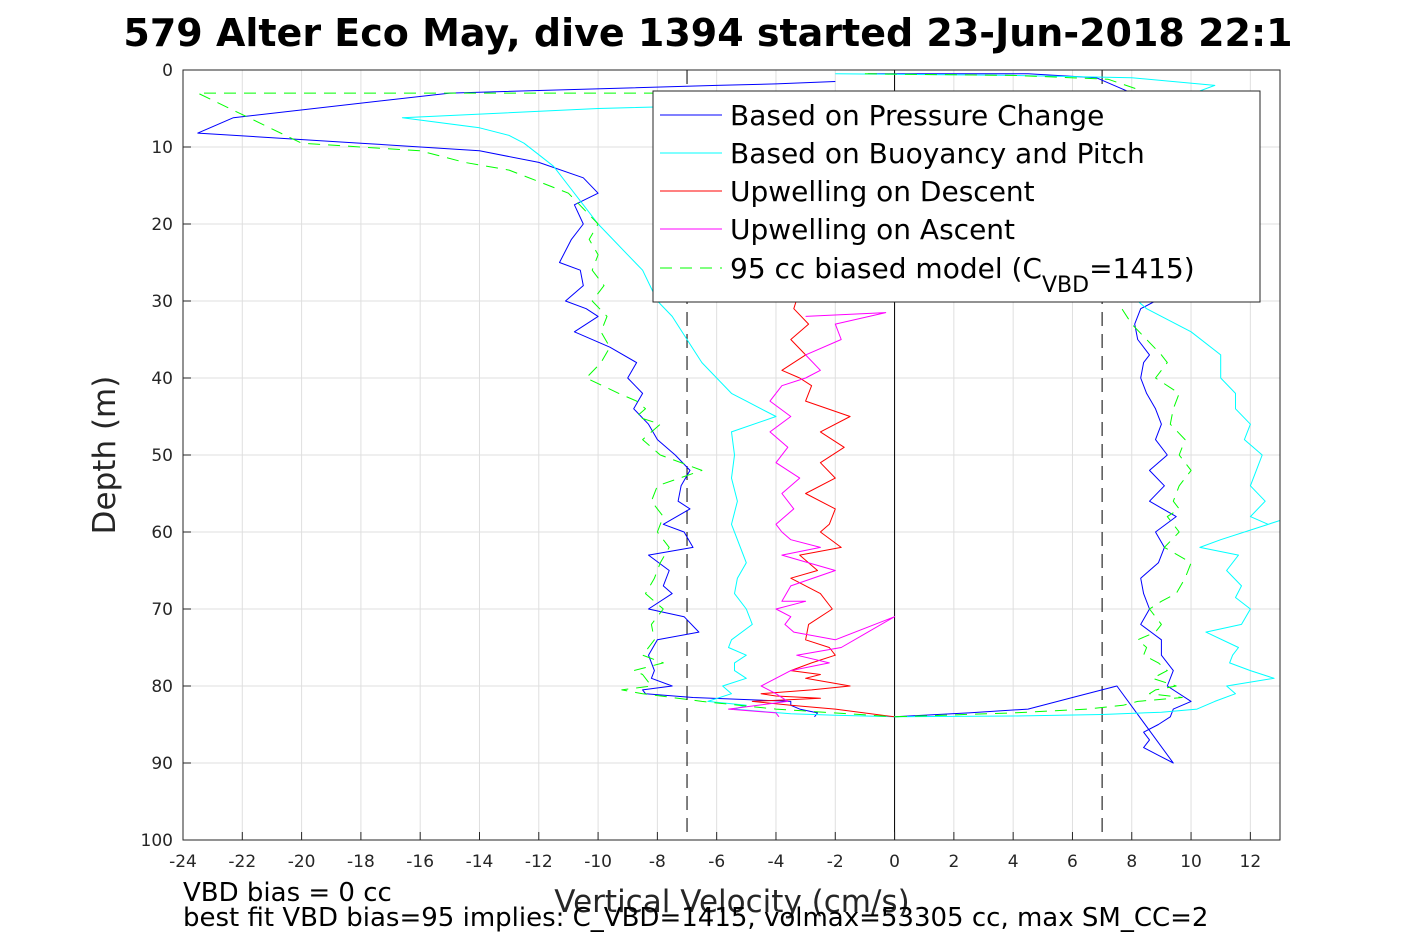 The height and width of the screenshot is (945, 1417). What do you see at coordinates (1065, 285) in the screenshot?
I see `legend-label-model-sub: VBD` at bounding box center [1065, 285].